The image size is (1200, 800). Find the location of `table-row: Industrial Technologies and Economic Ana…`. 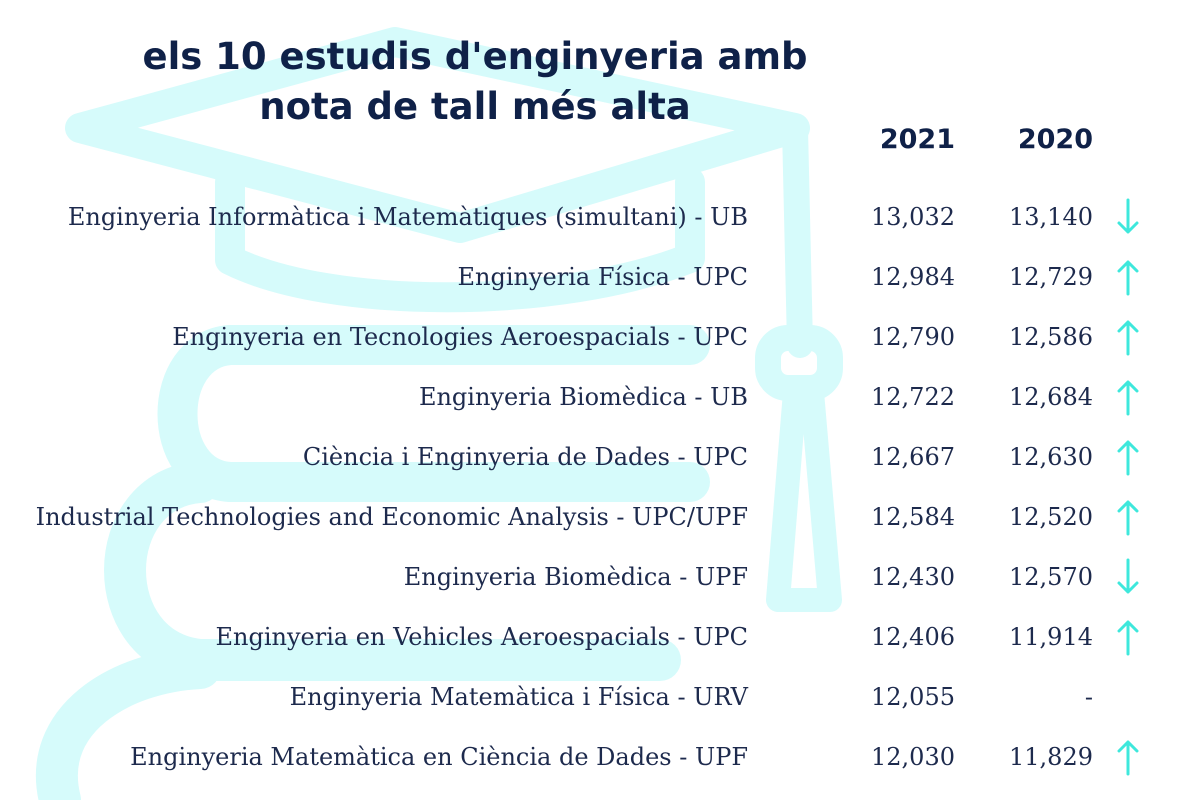

table-row: Industrial Technologies and Economic Ana… is located at coordinates (600, 517).